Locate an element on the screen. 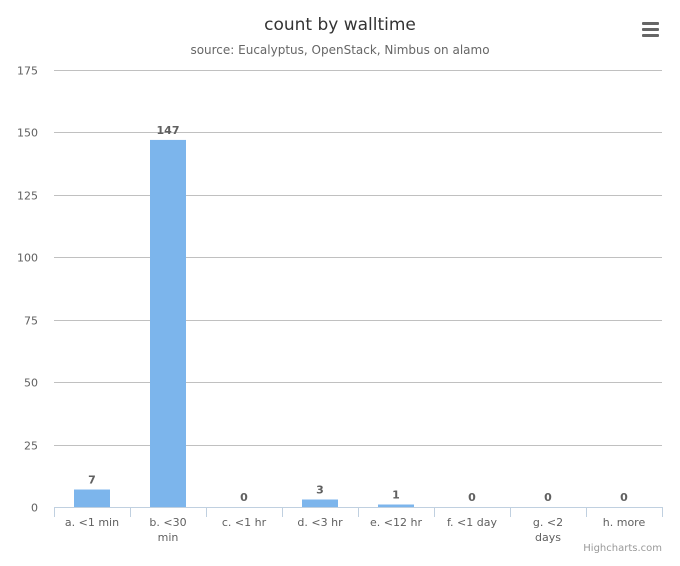 The image size is (680, 566). y-tick-label: 100 is located at coordinates (27, 258).